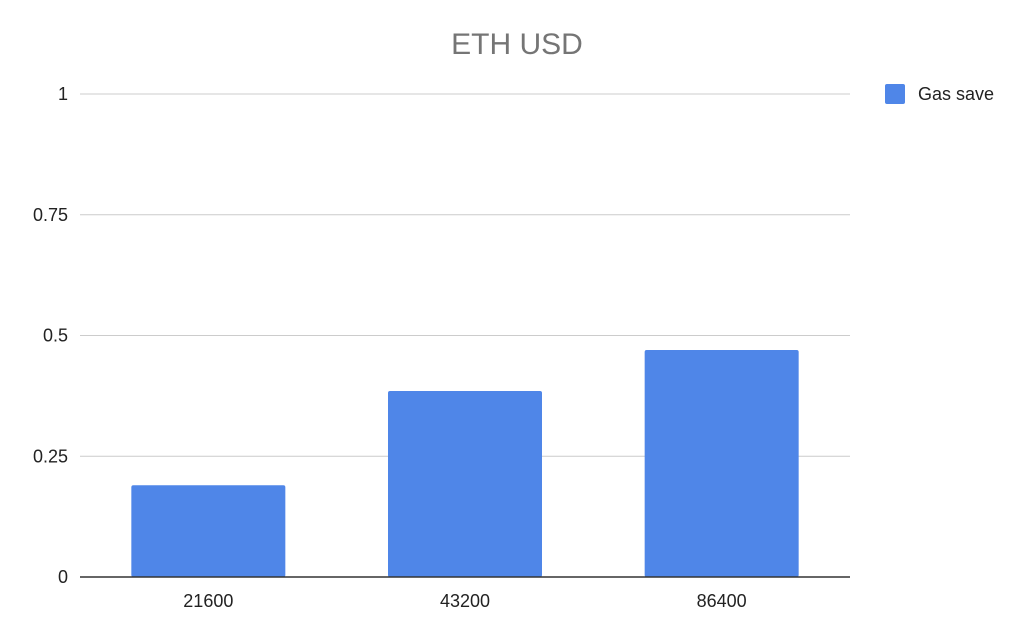 The image size is (1035, 637). I want to click on y-tick-label: 1, so click(63, 94).